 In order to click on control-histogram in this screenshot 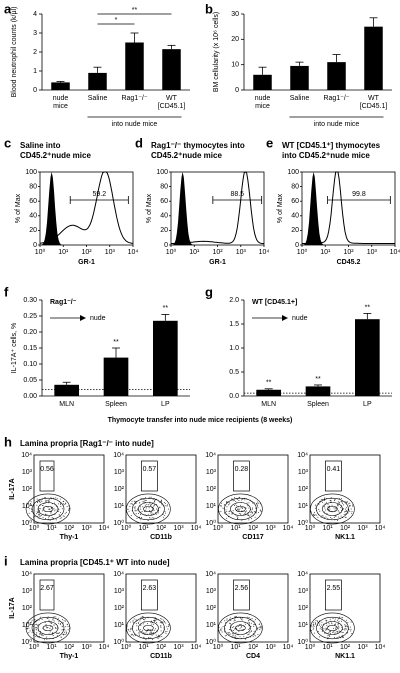, I will do `click(86, 208)`.